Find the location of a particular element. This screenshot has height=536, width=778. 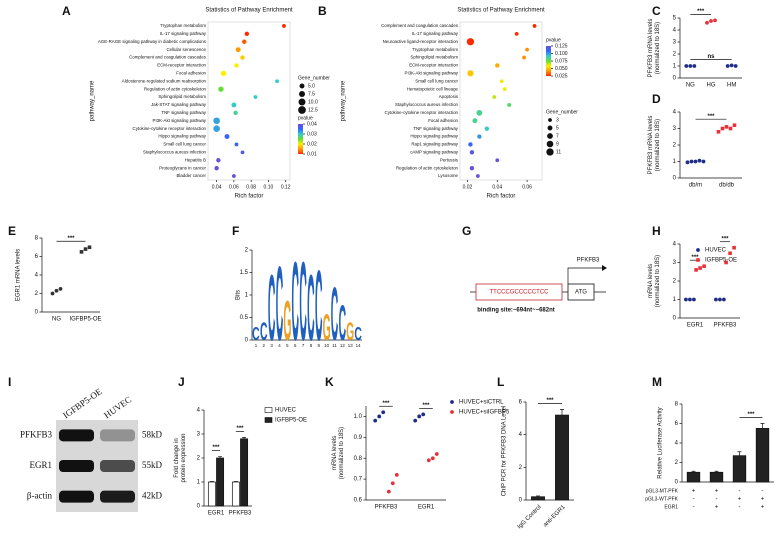

x-axis-label: Rich factor is located at coordinates (249, 197).